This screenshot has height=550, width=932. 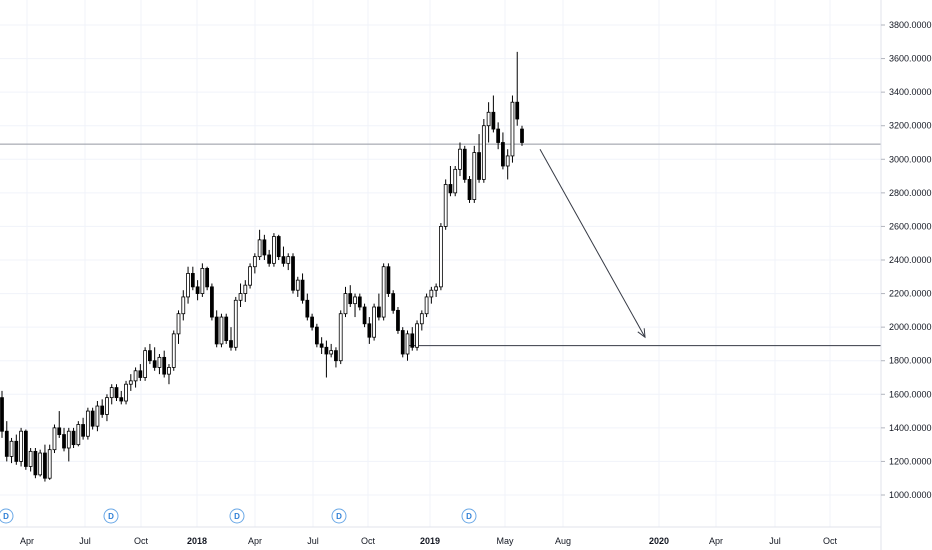 I want to click on price-tick-label: 1000.0000, so click(x=910, y=495).